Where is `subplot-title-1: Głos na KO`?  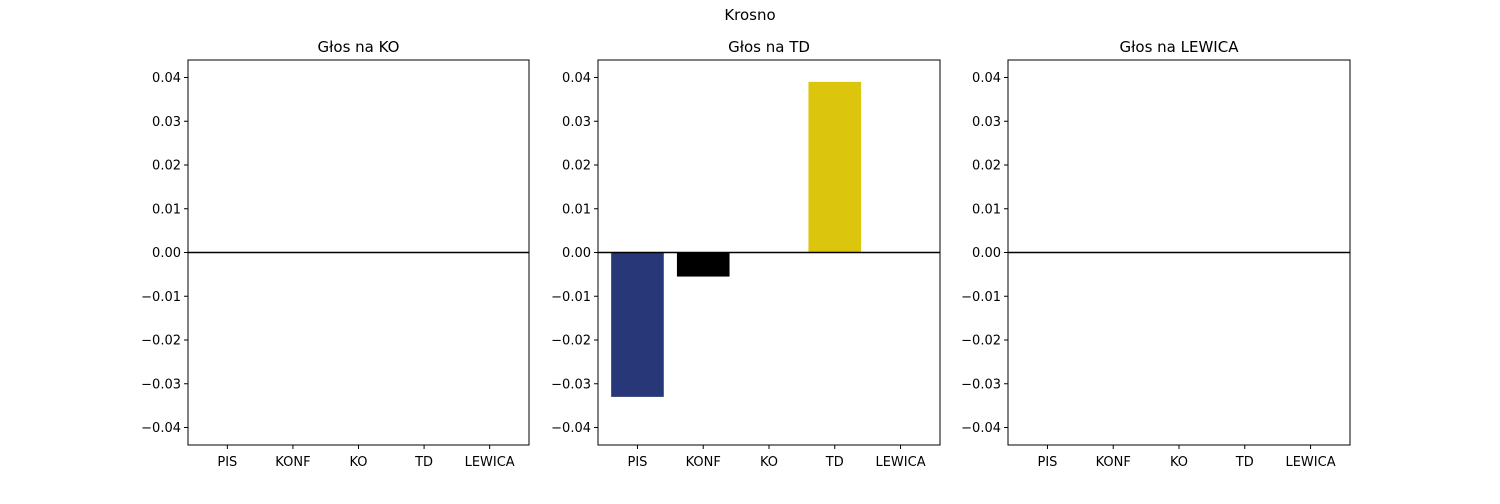 subplot-title-1: Głos na KO is located at coordinates (359, 47).